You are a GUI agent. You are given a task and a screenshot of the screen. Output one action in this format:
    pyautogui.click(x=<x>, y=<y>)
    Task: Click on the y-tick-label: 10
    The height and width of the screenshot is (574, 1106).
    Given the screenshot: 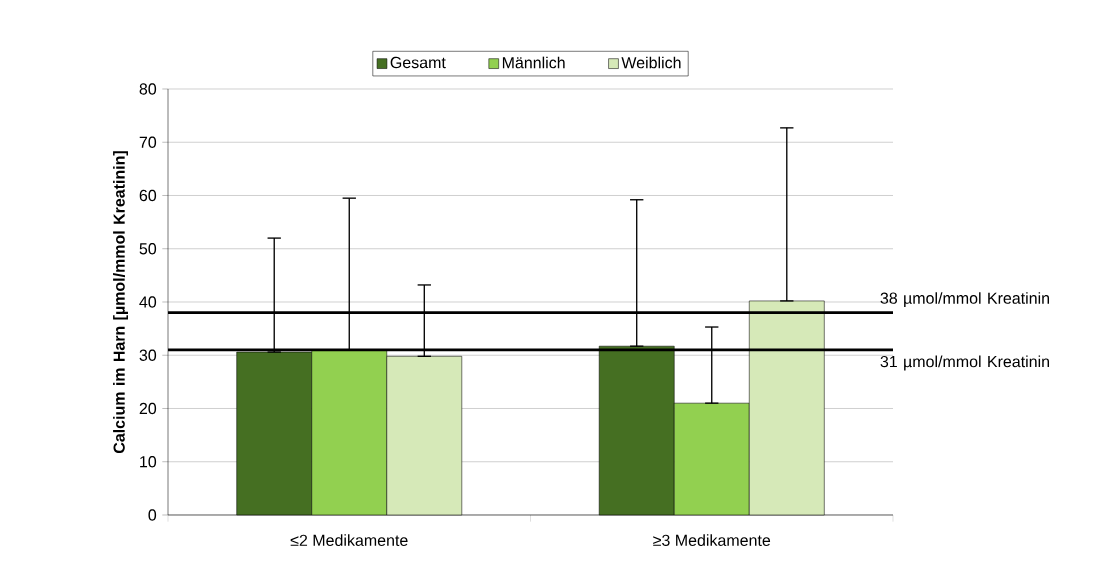 What is the action you would take?
    pyautogui.click(x=148, y=462)
    